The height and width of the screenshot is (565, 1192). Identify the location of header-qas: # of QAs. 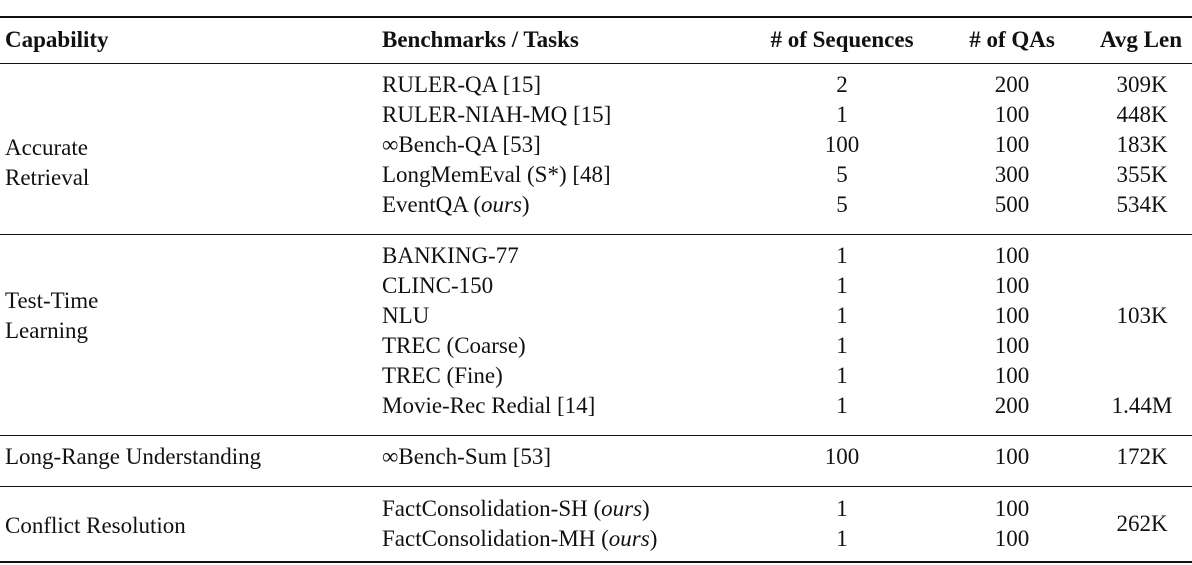
(1012, 39).